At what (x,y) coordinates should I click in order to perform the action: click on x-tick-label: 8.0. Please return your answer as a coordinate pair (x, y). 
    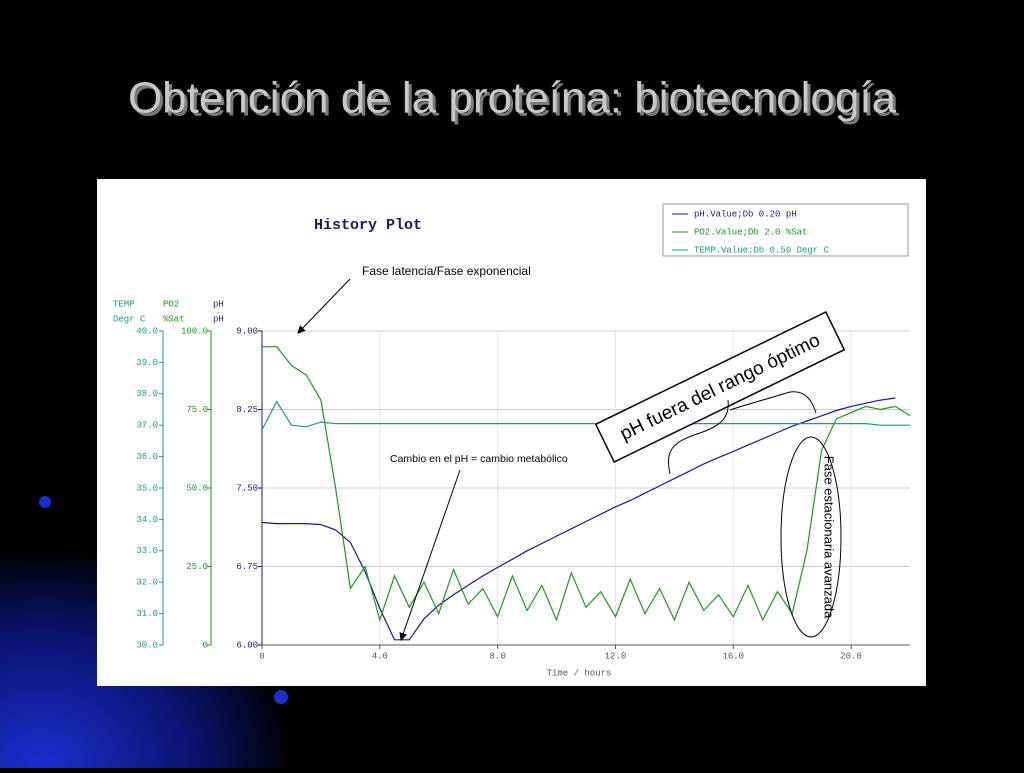
    Looking at the image, I should click on (498, 656).